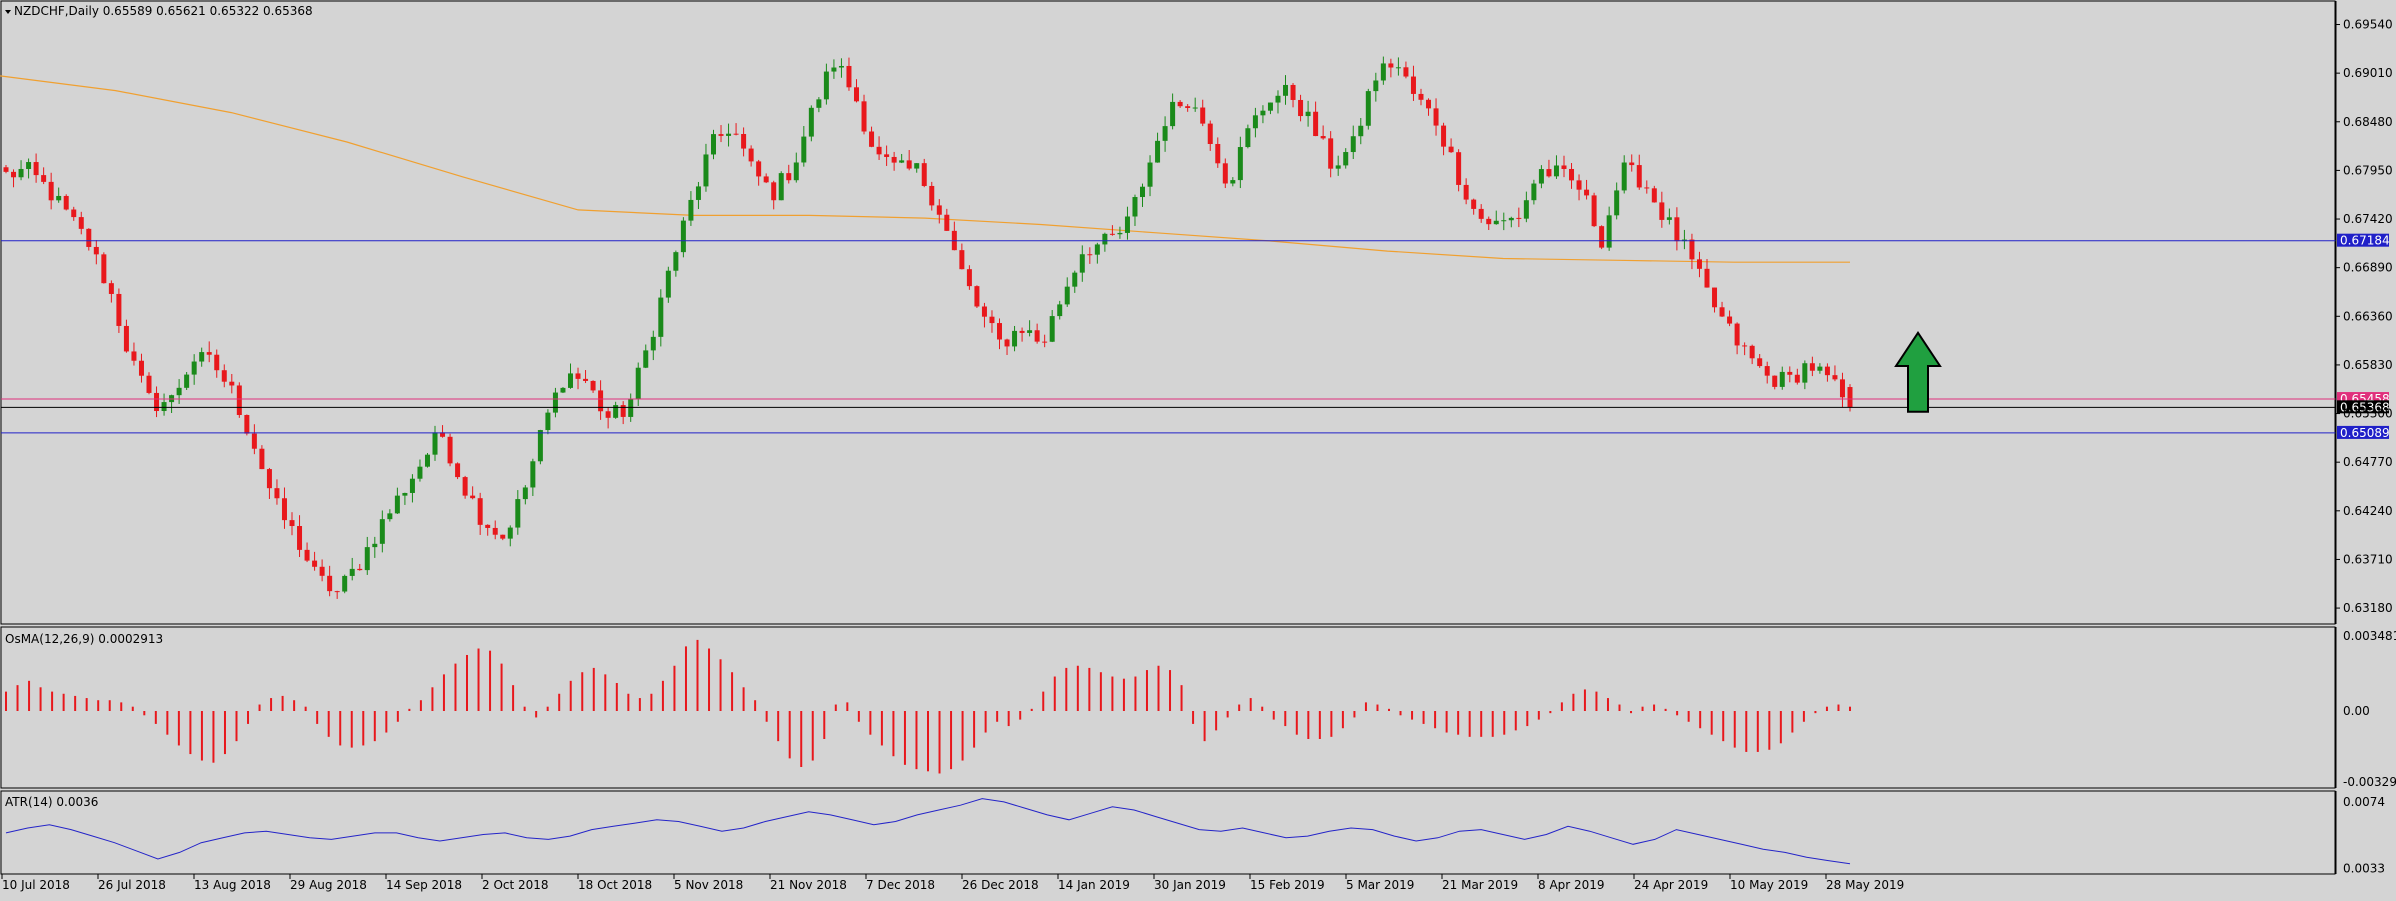 The height and width of the screenshot is (901, 2396). What do you see at coordinates (1769, 885) in the screenshot?
I see `time-axis-label: 10 May 2019` at bounding box center [1769, 885].